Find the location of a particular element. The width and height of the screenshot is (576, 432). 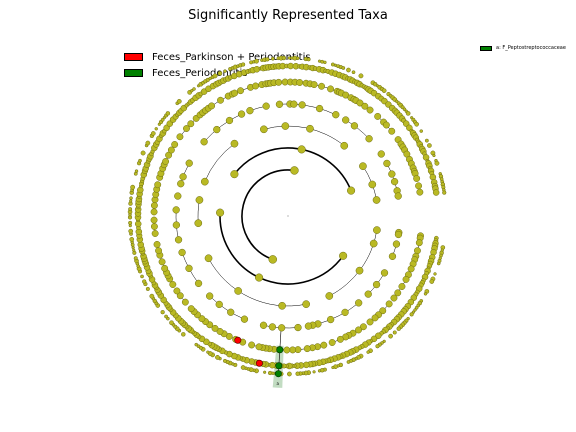

legend-swatch-green is located at coordinates (133, 73).